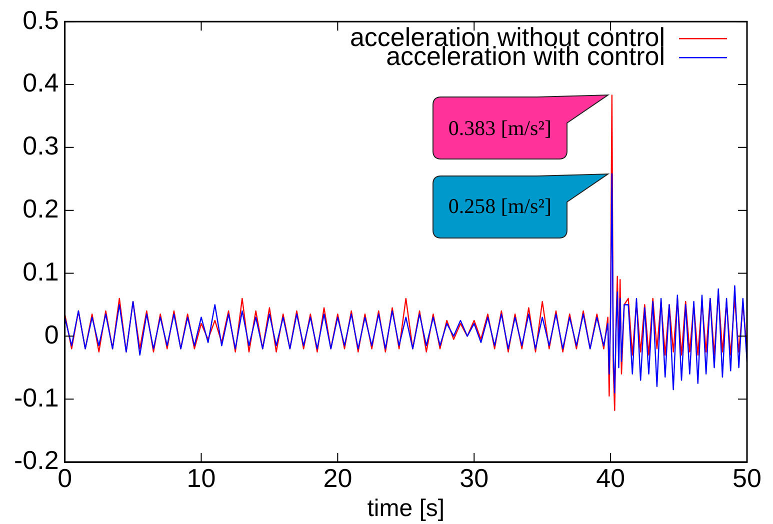 This screenshot has height=524, width=773. What do you see at coordinates (51, 334) in the screenshot?
I see `y-tick-label: 0` at bounding box center [51, 334].